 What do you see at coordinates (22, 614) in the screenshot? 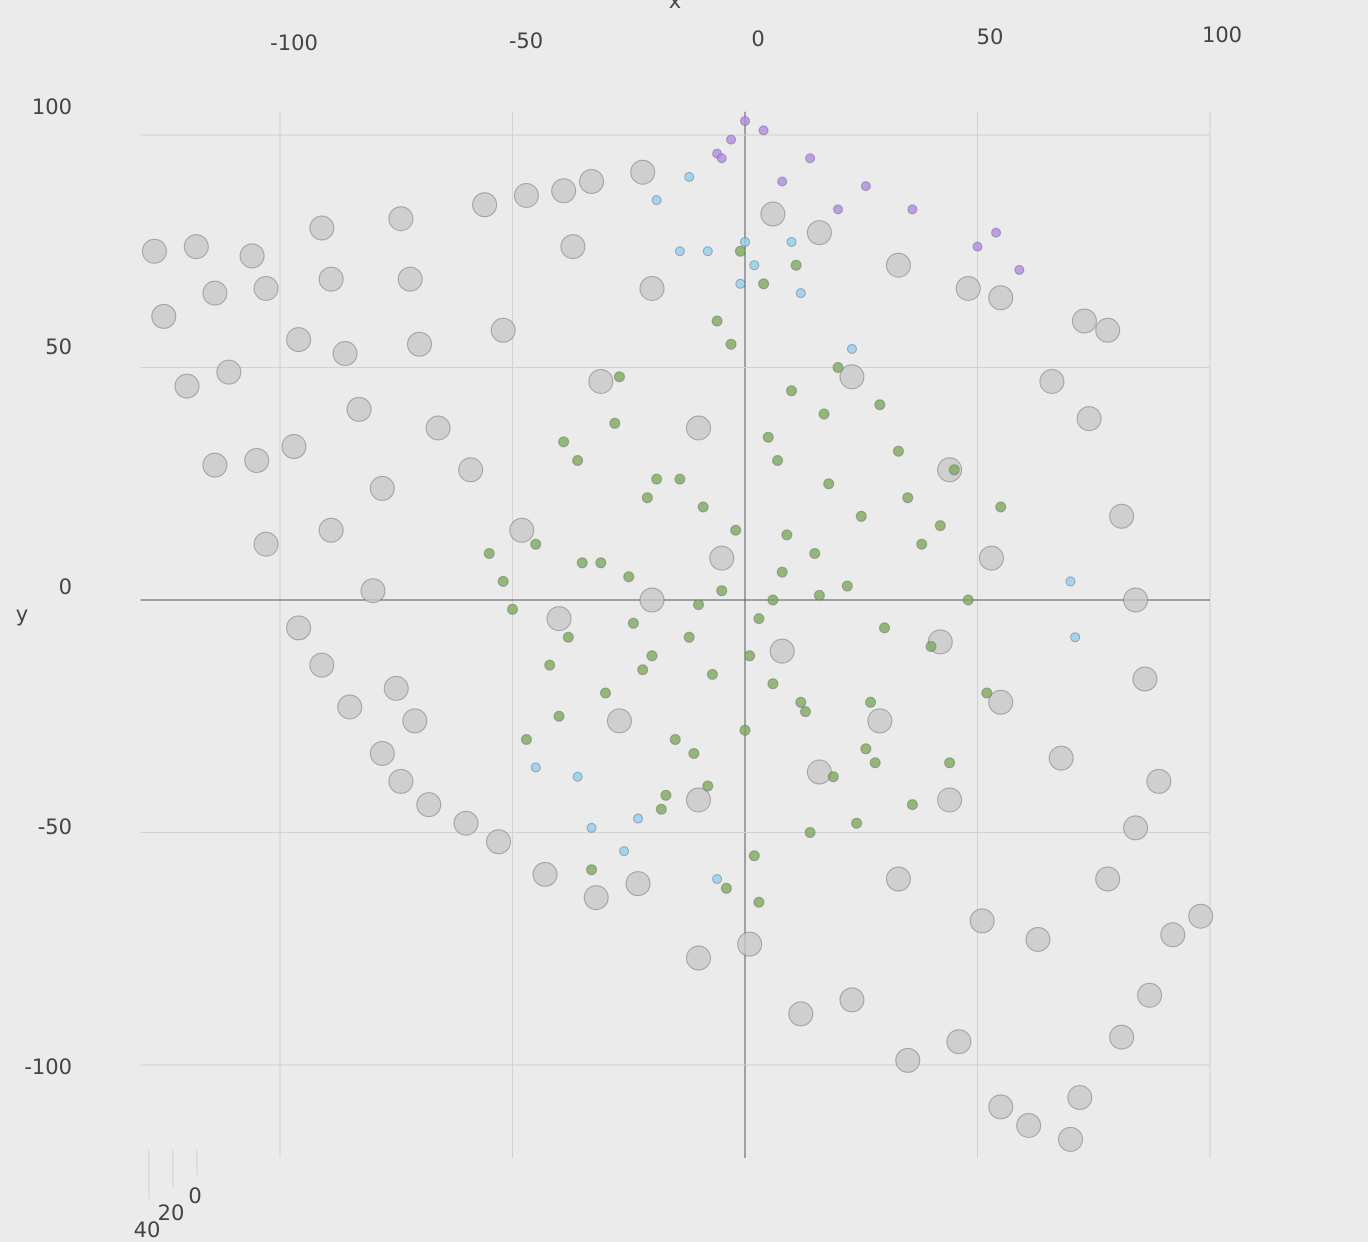
I see `y-axis-title: y` at bounding box center [22, 614].